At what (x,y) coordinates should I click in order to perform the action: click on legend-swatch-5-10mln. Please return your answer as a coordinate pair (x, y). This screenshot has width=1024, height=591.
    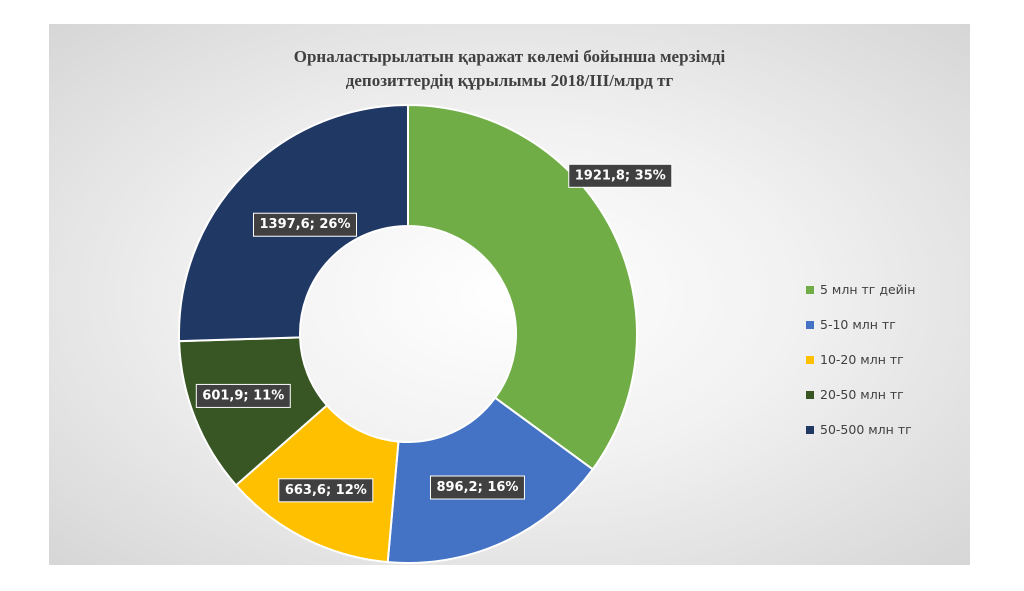
    Looking at the image, I should click on (810, 324).